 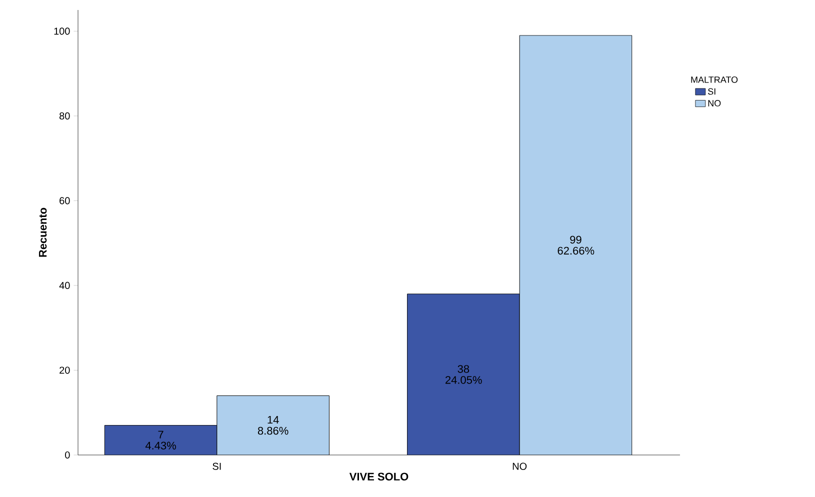 I want to click on y-tick-label: 20, so click(x=65, y=370).